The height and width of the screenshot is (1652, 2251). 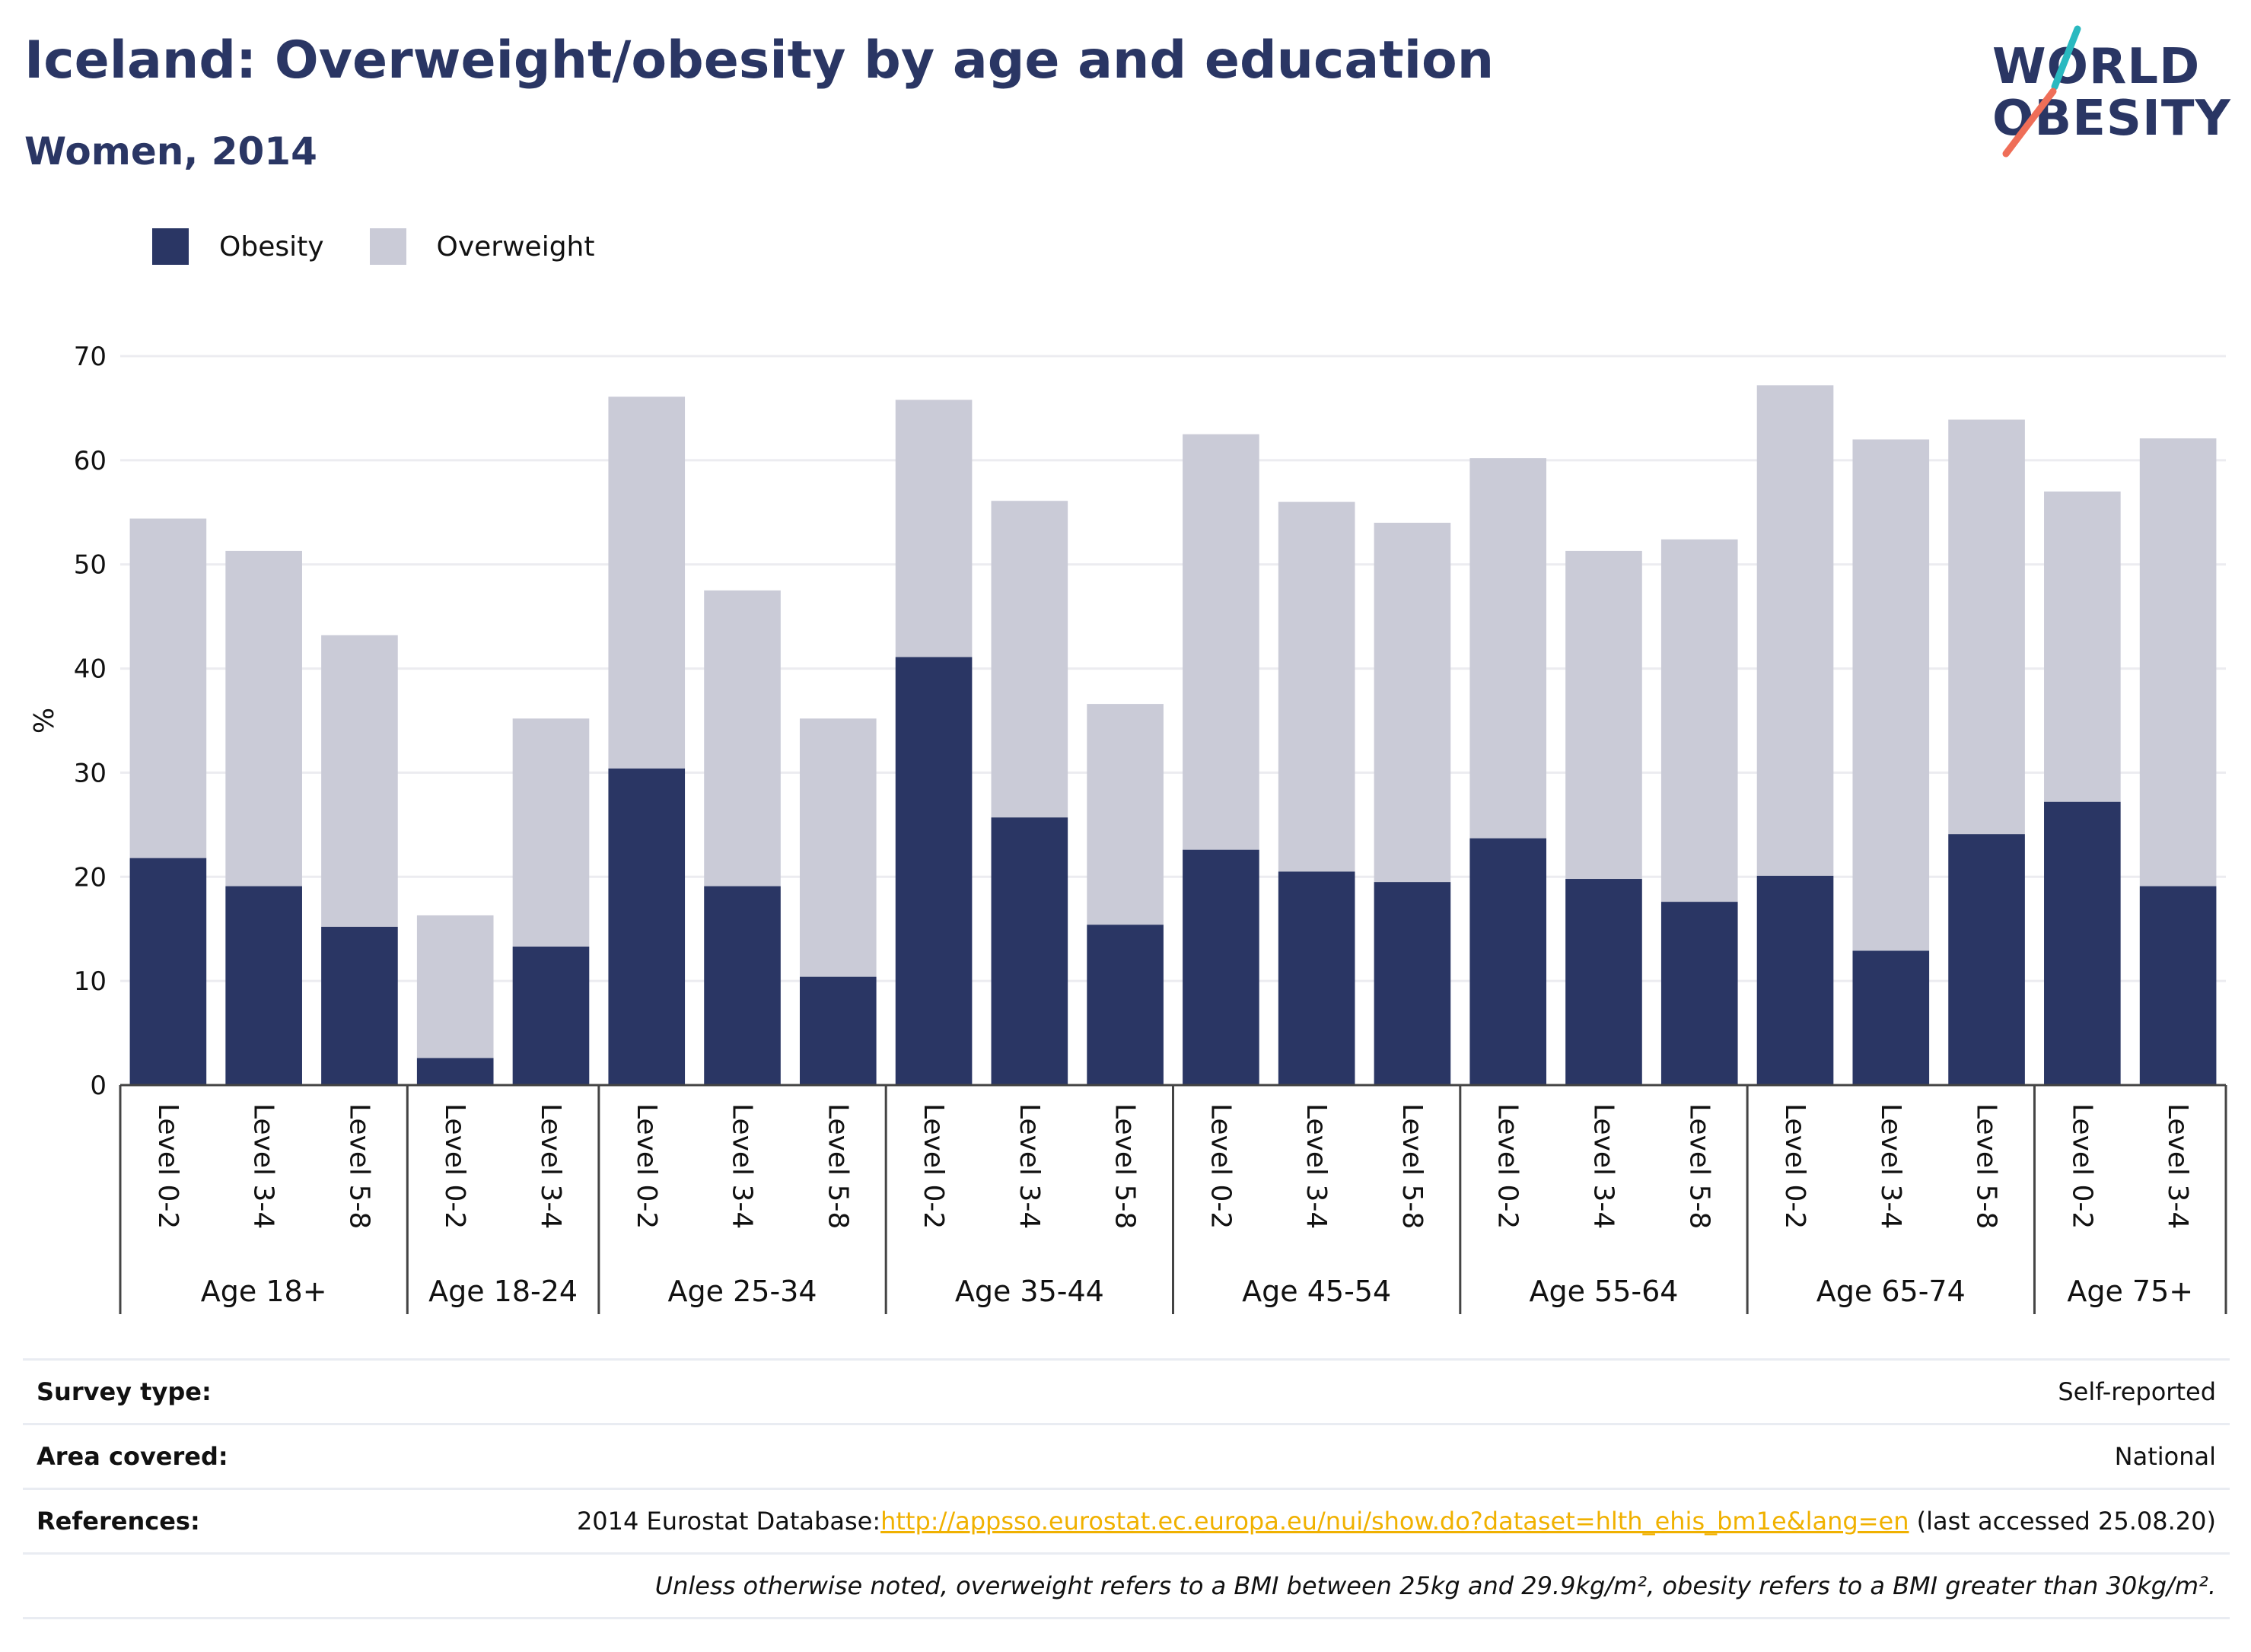 What do you see at coordinates (90, 669) in the screenshot?
I see `y-tick-label: 40` at bounding box center [90, 669].